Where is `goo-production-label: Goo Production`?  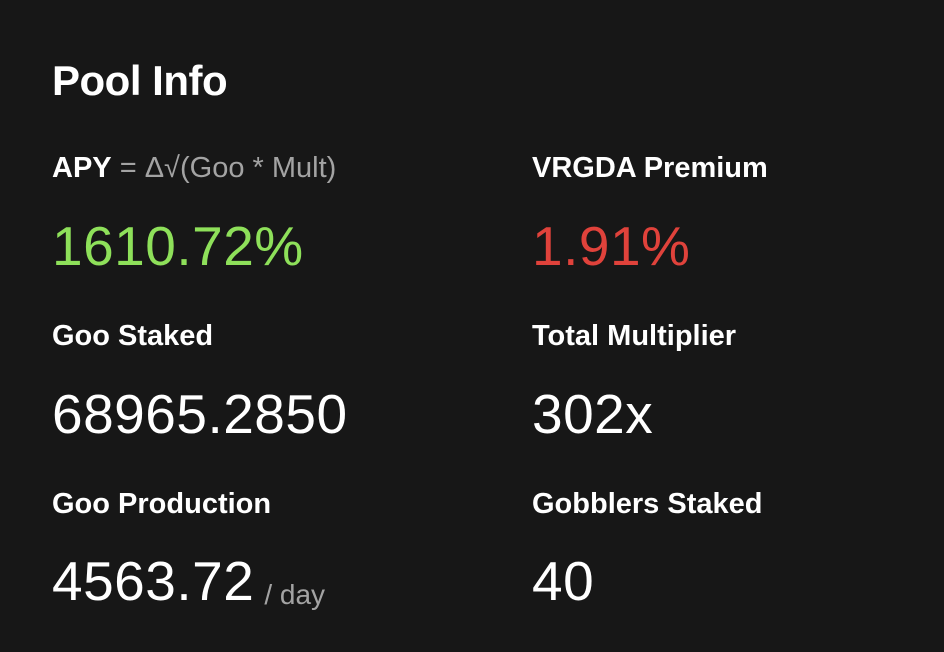
goo-production-label: Goo Production is located at coordinates (162, 504).